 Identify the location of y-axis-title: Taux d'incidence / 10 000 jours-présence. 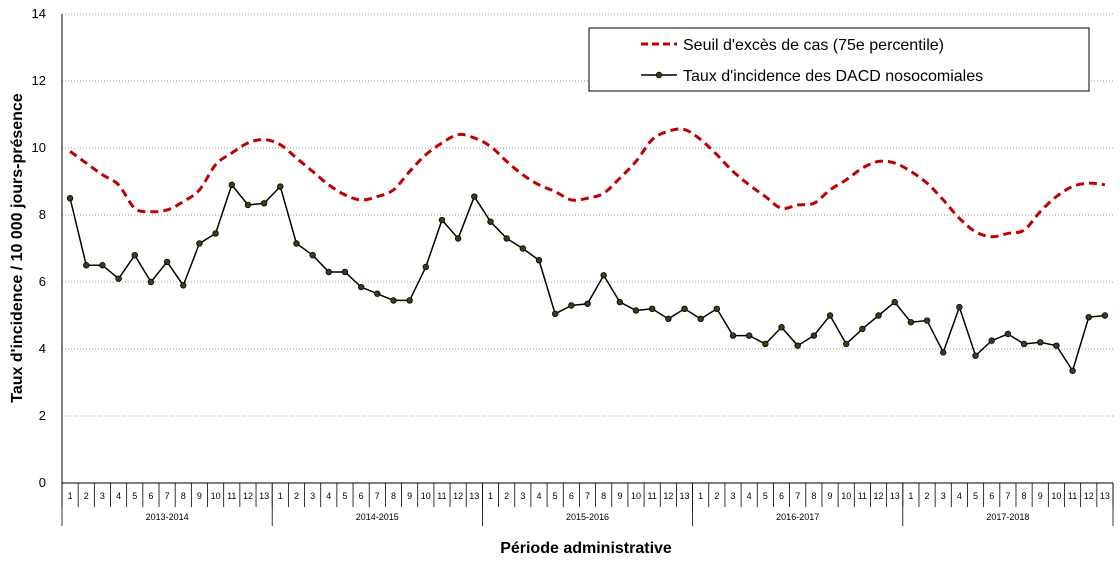
(17, 248).